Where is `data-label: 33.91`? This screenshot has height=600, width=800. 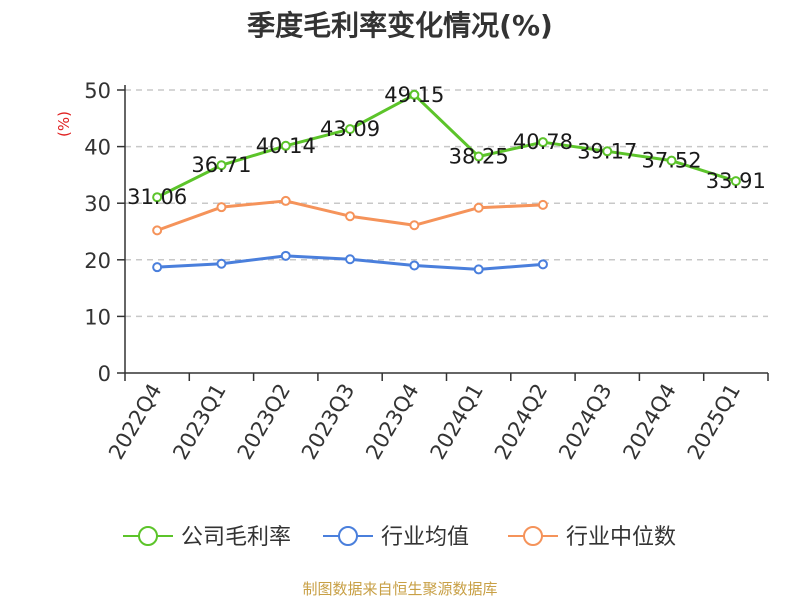
data-label: 33.91 is located at coordinates (736, 181).